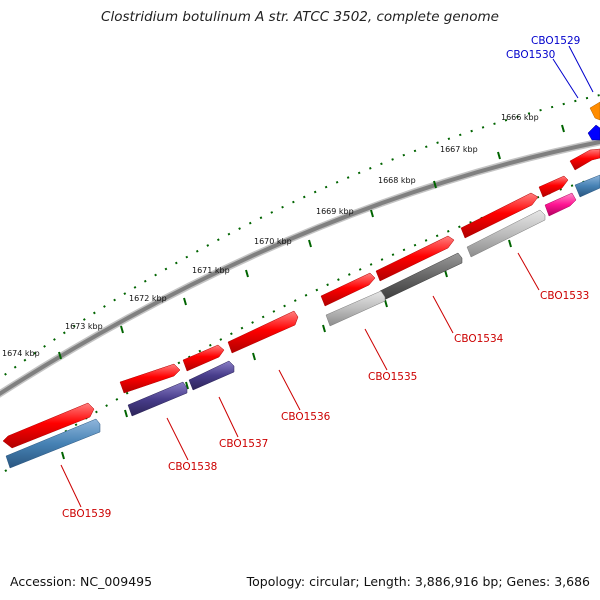  I want to click on gene-label: CBO1530, so click(530, 55).